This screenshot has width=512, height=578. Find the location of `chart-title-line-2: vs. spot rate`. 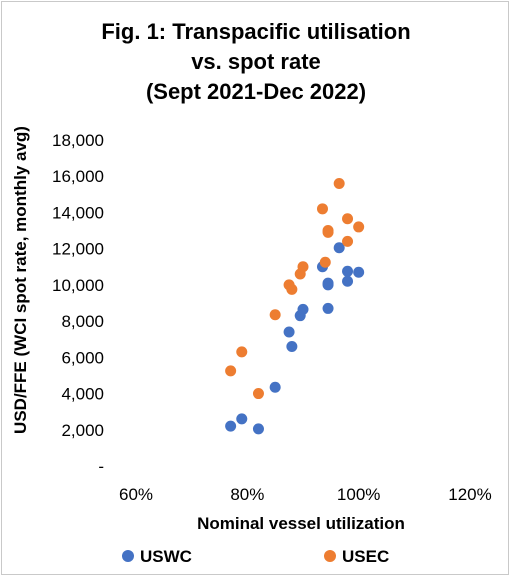

chart-title-line-2: vs. spot rate is located at coordinates (256, 61).